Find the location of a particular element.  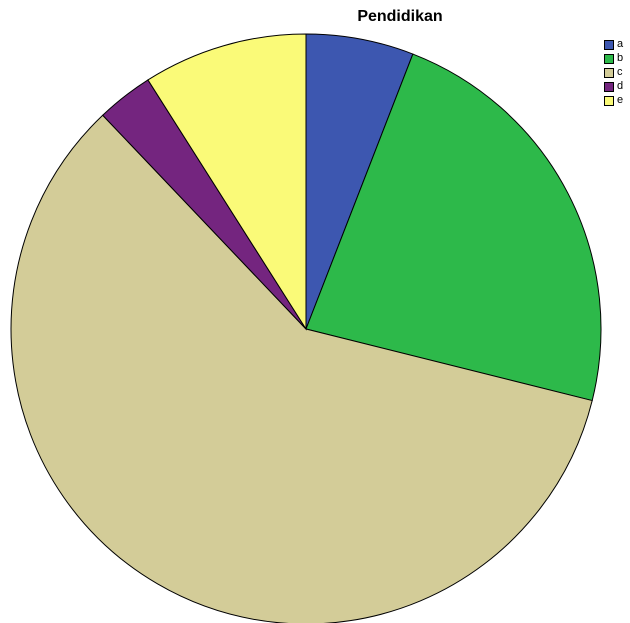

legend-label-d: d is located at coordinates (620, 86).